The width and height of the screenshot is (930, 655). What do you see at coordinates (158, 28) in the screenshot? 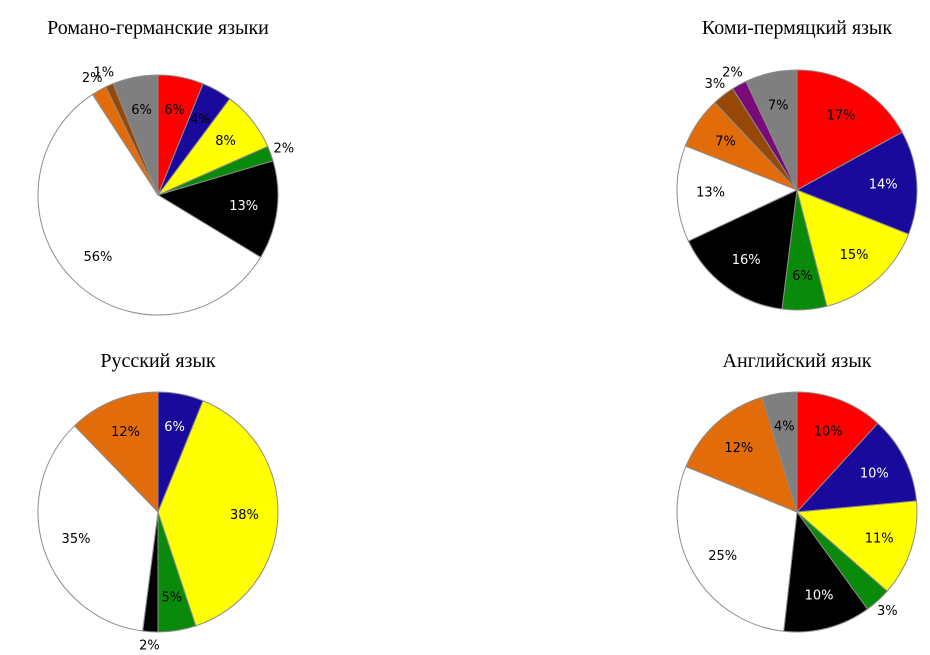
I see `chart-title: Романо-германские языки` at bounding box center [158, 28].